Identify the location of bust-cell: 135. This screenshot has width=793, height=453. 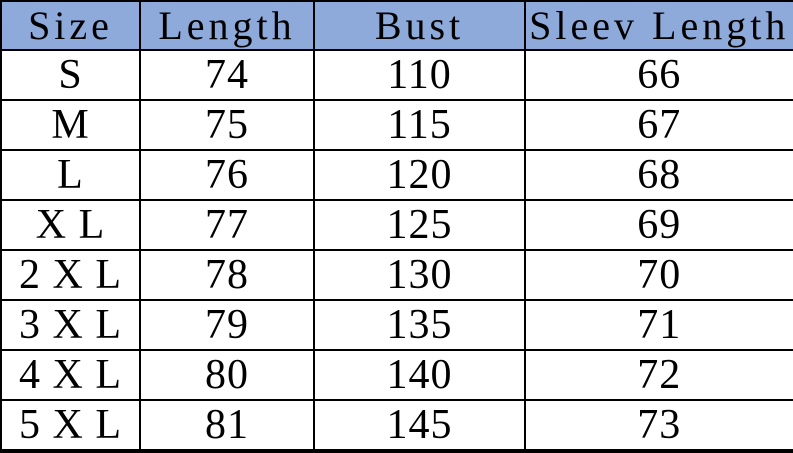
(419, 325).